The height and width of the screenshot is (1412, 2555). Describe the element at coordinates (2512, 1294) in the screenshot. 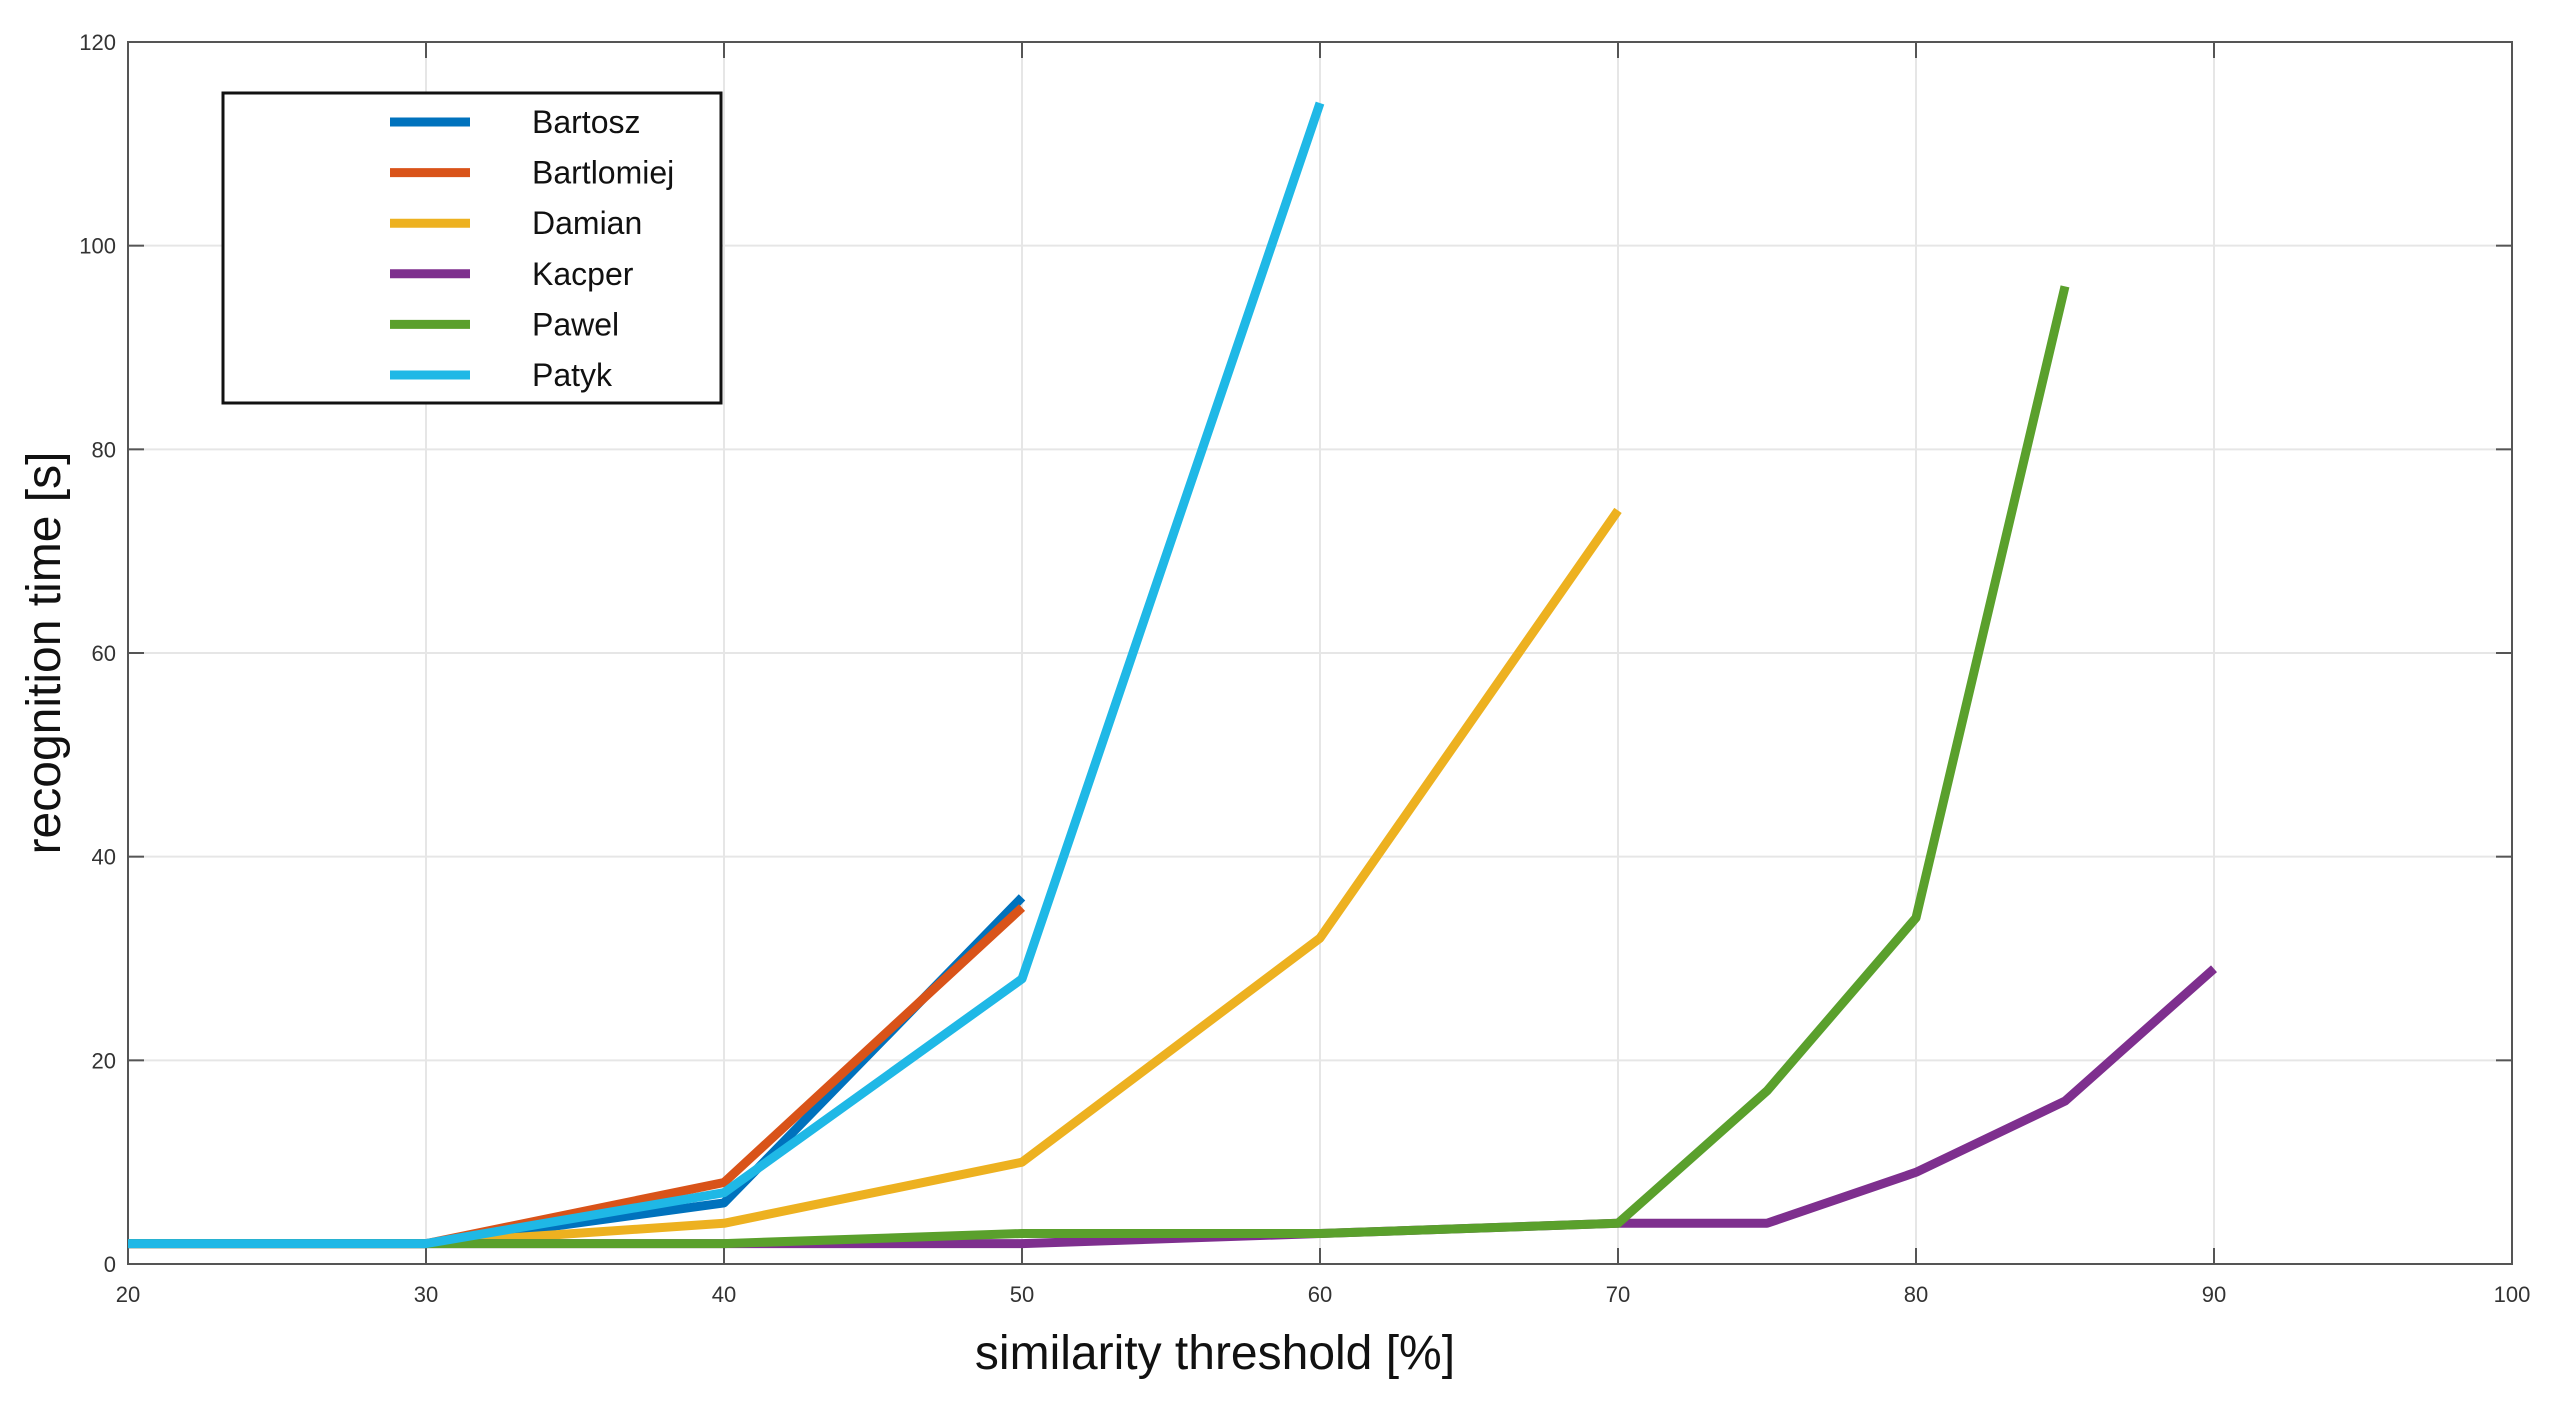

I see `x-tick-label: 100` at that location.